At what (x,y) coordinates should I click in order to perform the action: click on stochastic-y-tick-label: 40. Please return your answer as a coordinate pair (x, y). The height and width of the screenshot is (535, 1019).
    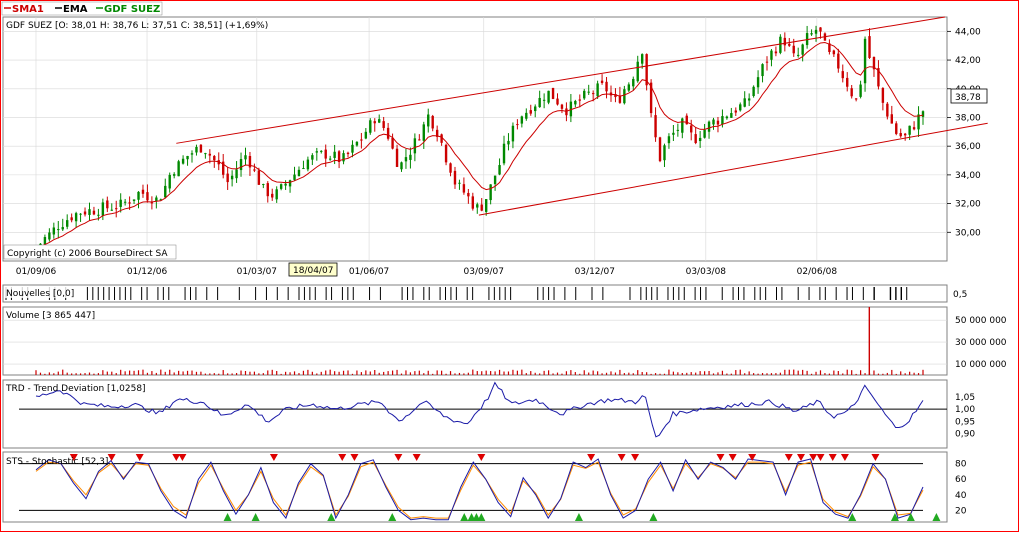
    Looking at the image, I should click on (961, 496).